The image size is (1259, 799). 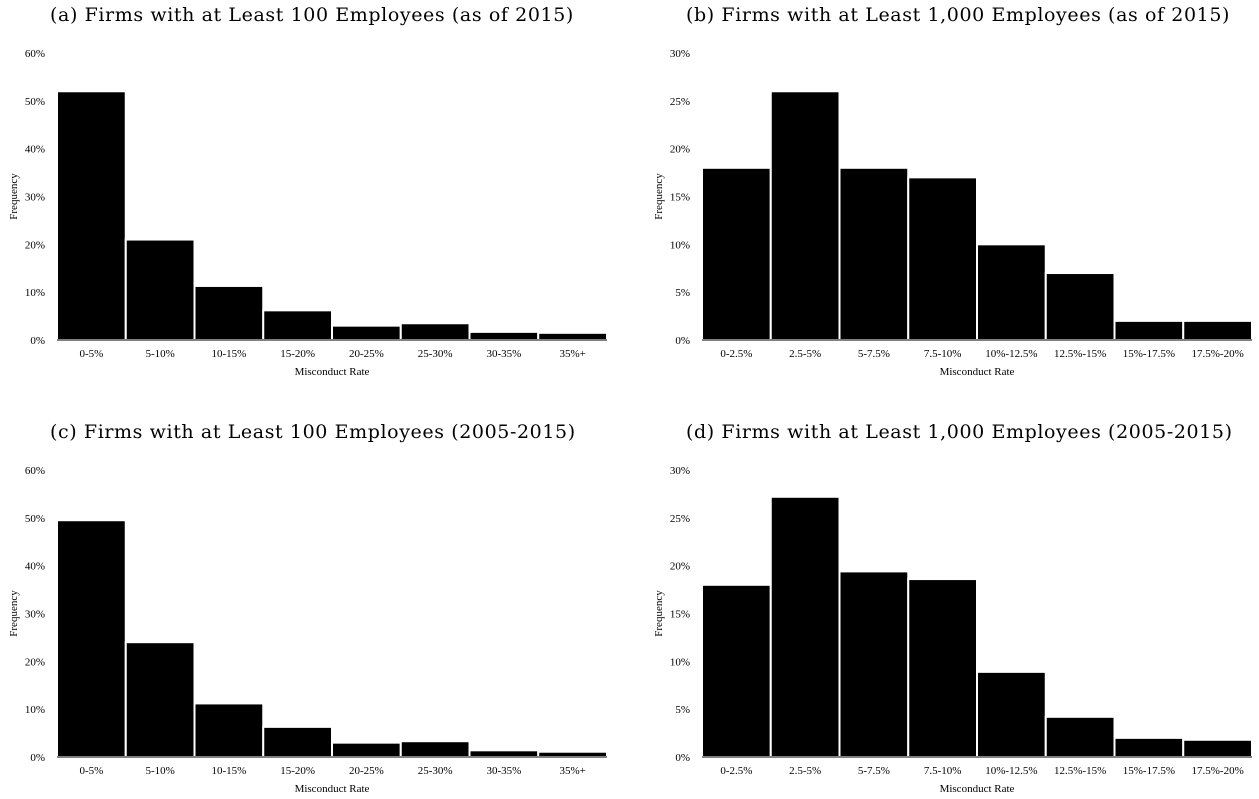 I want to click on bar-12-5-15-, so click(x=1080, y=306).